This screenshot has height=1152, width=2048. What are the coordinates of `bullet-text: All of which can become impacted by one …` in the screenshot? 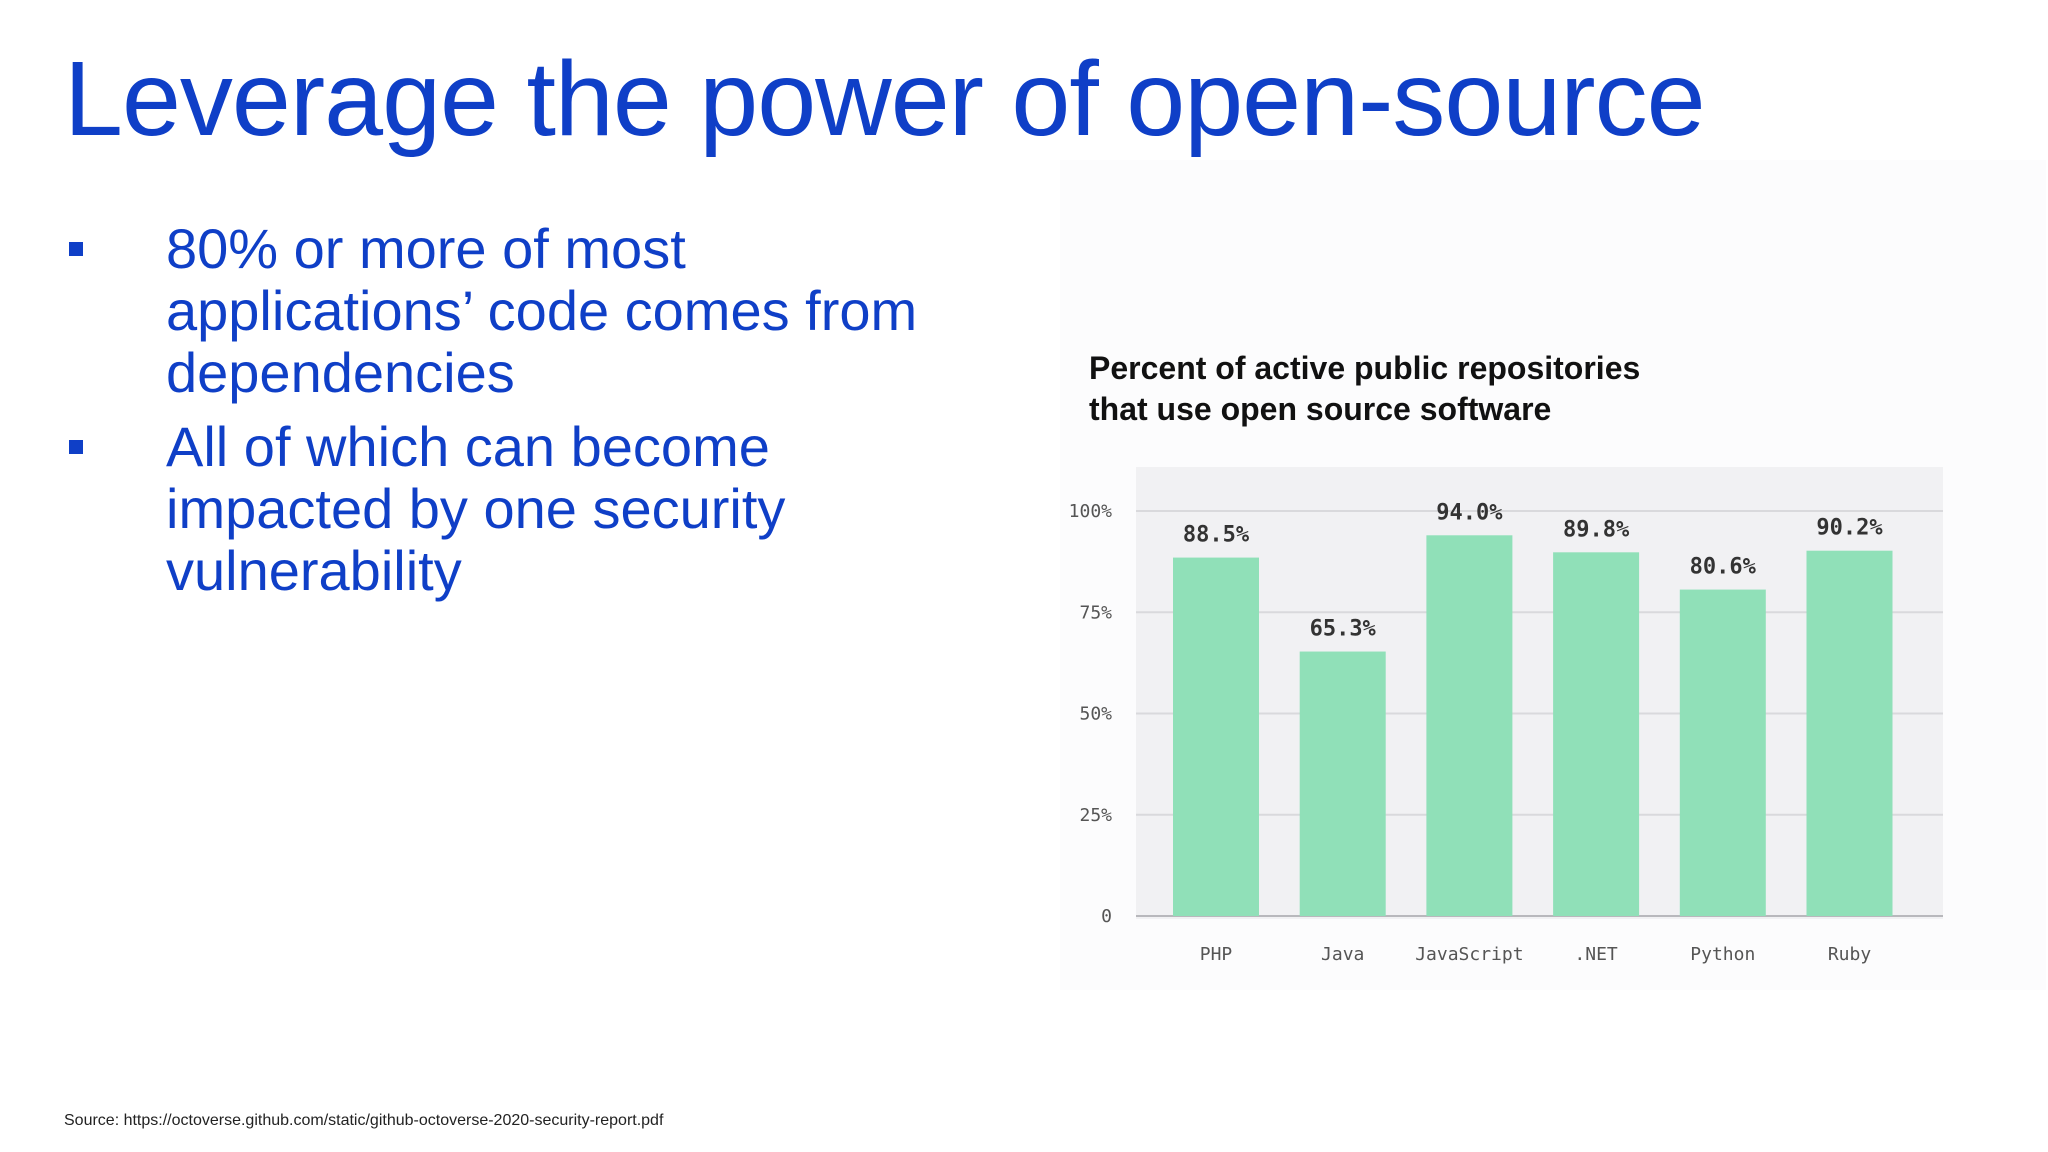 It's located at (476, 508).